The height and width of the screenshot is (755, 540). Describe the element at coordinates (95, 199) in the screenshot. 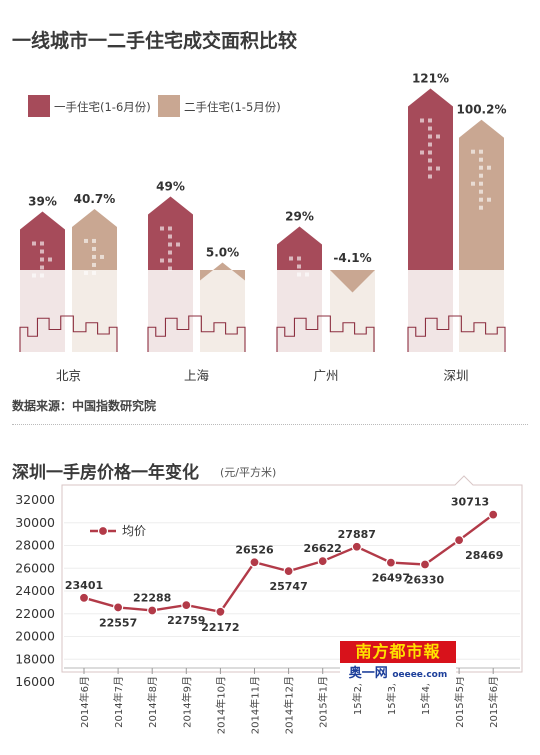

I see `bar-value-label: 40.7%` at that location.